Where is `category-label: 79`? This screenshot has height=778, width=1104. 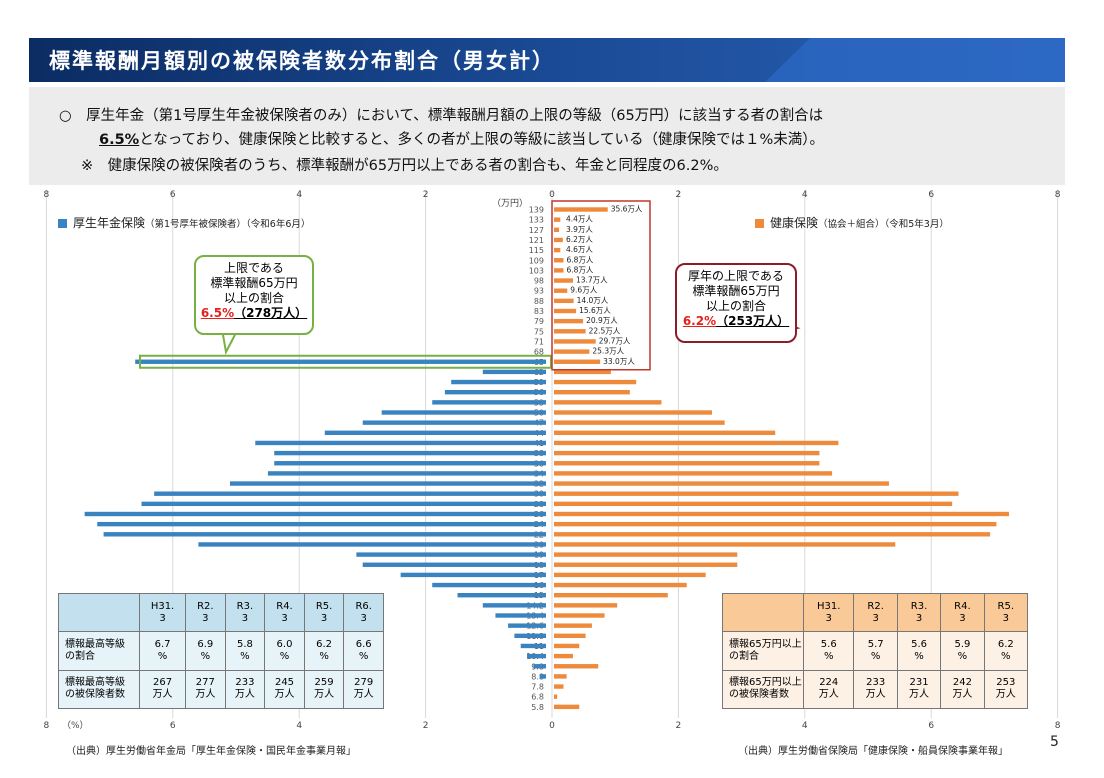 category-label: 79 is located at coordinates (539, 321).